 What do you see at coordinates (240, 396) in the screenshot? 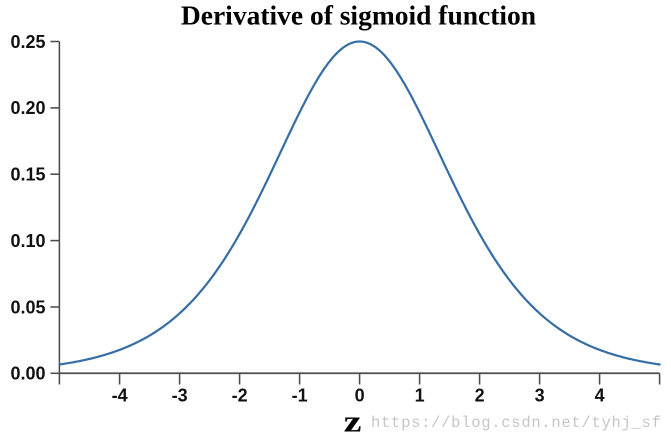
I see `svg-text: -2` at bounding box center [240, 396].